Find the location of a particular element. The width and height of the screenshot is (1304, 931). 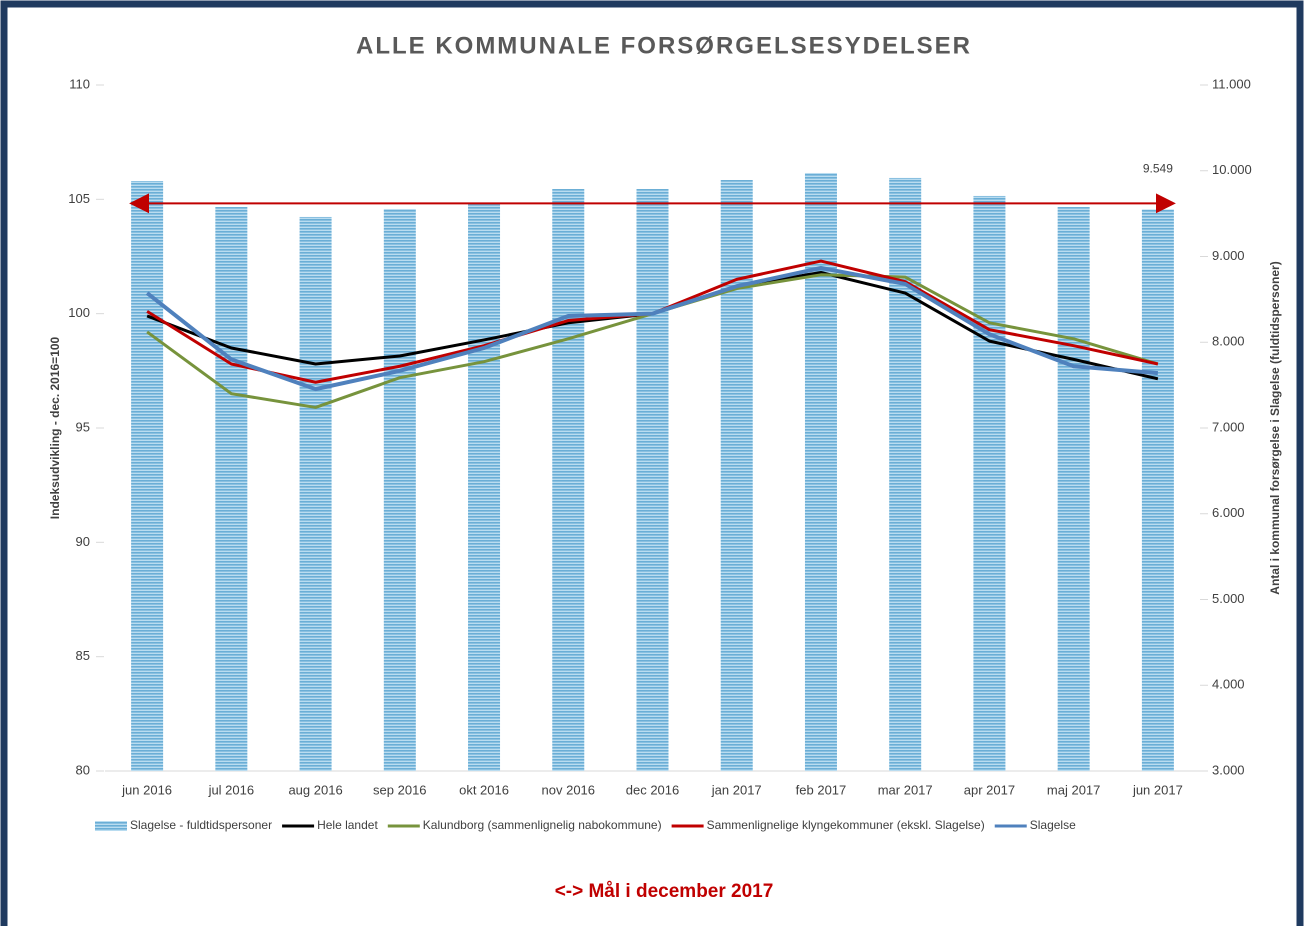

y-tick-label: 100 is located at coordinates (79, 312).